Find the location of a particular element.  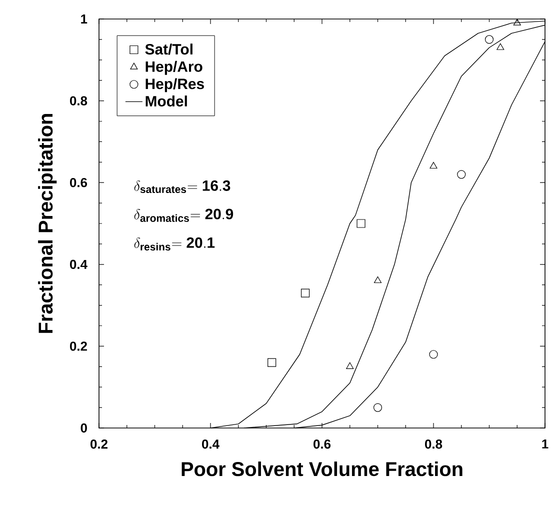

y-axis-title: Fractional Precipitation is located at coordinates (47, 223).